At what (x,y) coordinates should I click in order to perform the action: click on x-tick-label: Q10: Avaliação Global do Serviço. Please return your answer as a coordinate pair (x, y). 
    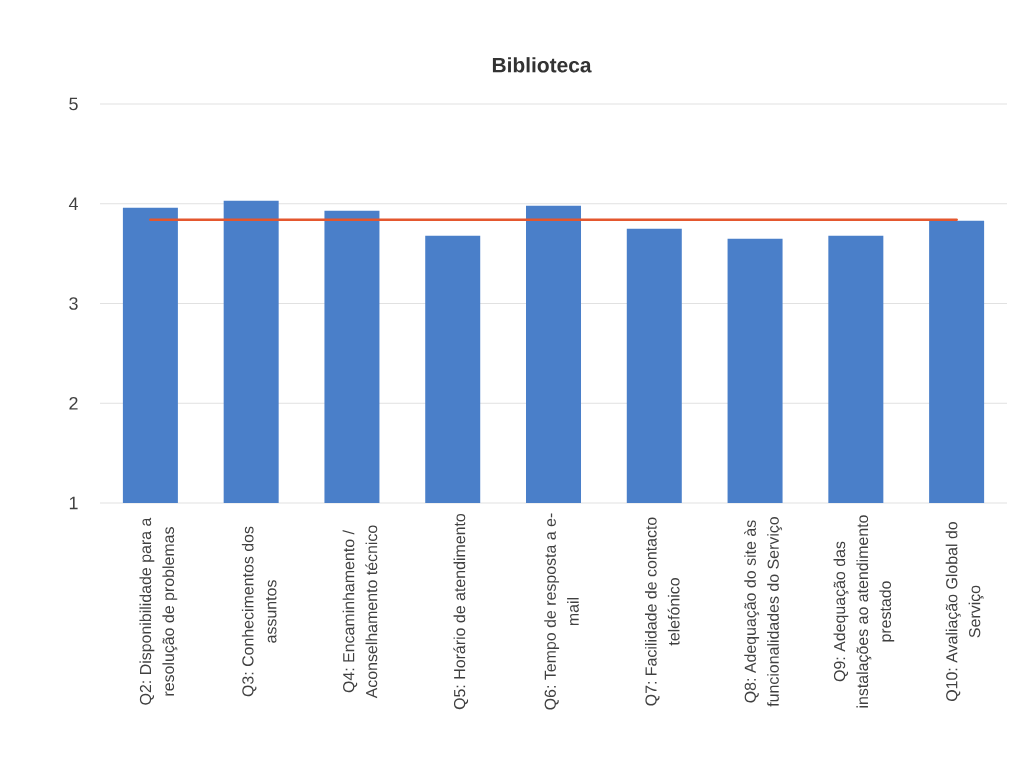
    Looking at the image, I should click on (964, 611).